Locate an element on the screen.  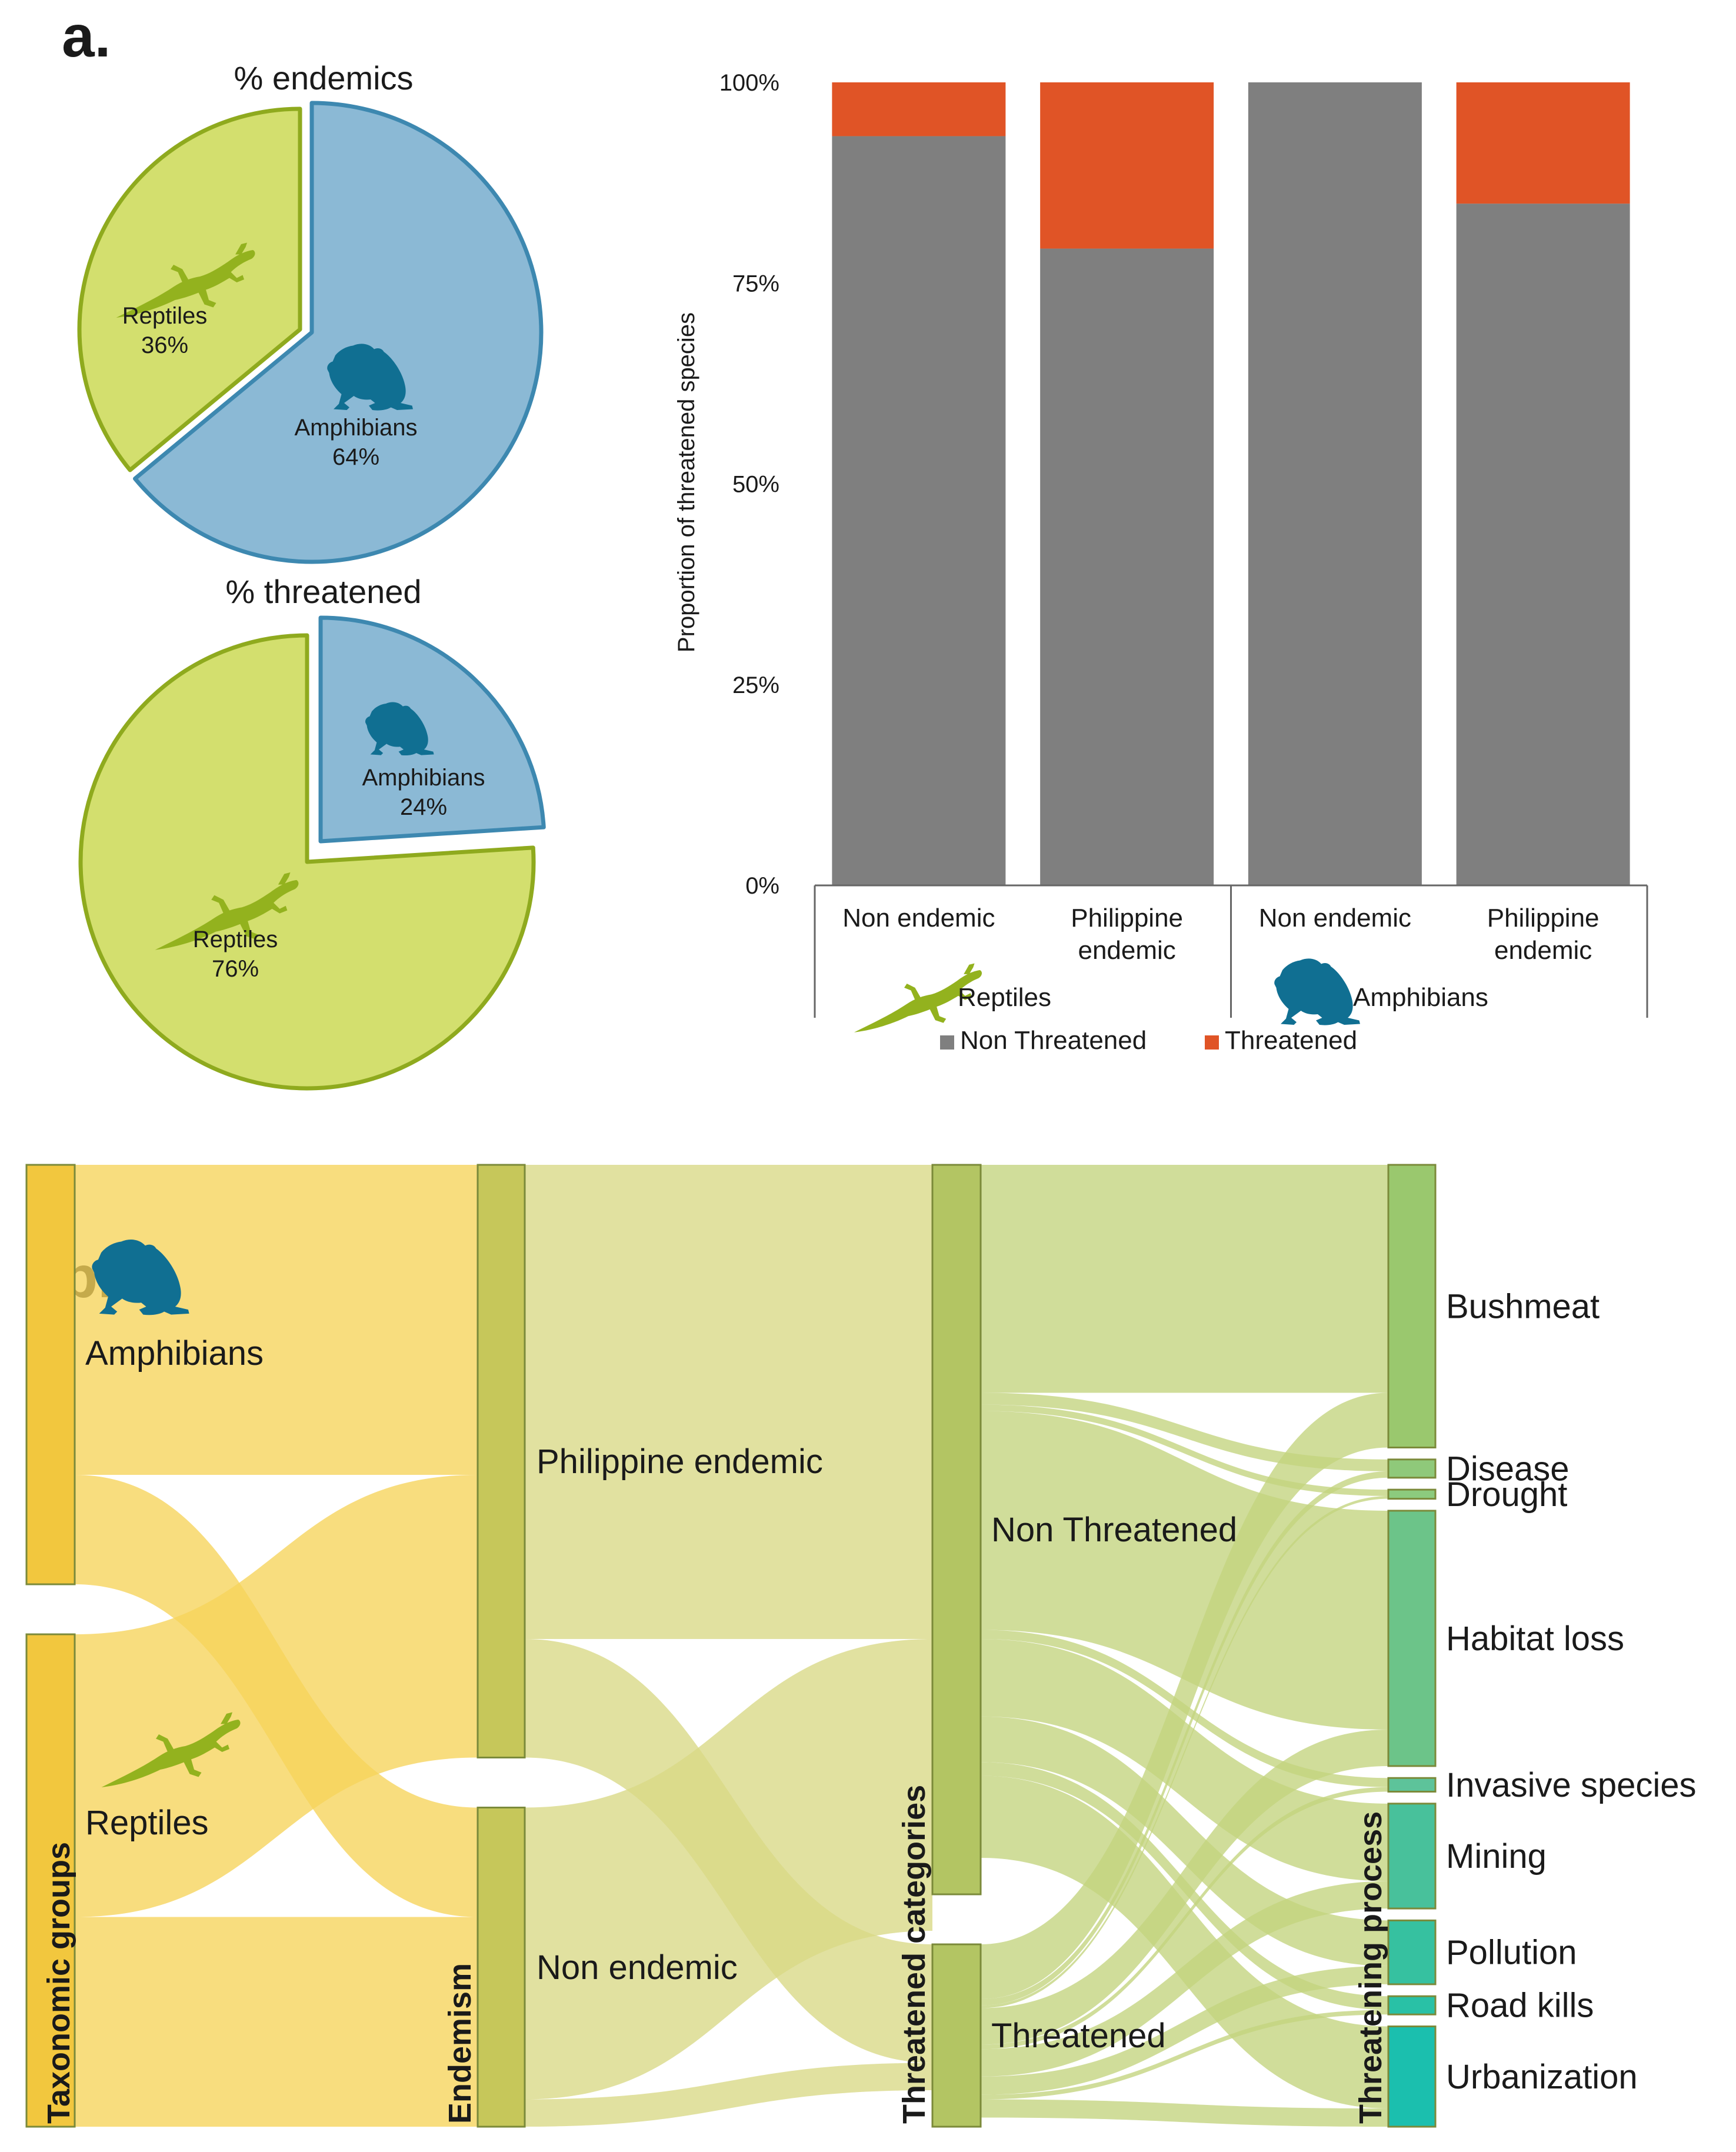
sankey-label-reptiles: Reptiles is located at coordinates (147, 1823).